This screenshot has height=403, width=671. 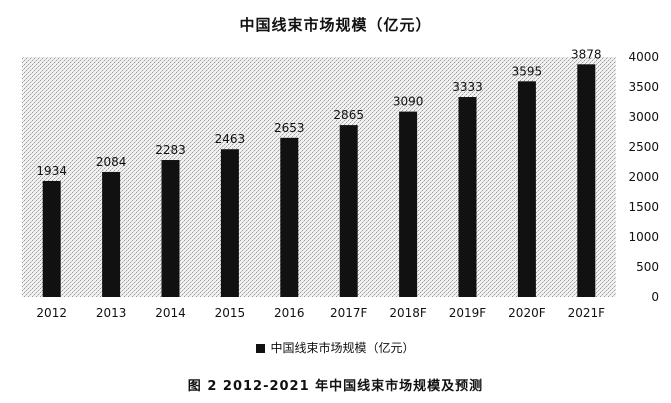 I want to click on x-tick-2017F: 2017F, so click(x=349, y=313).